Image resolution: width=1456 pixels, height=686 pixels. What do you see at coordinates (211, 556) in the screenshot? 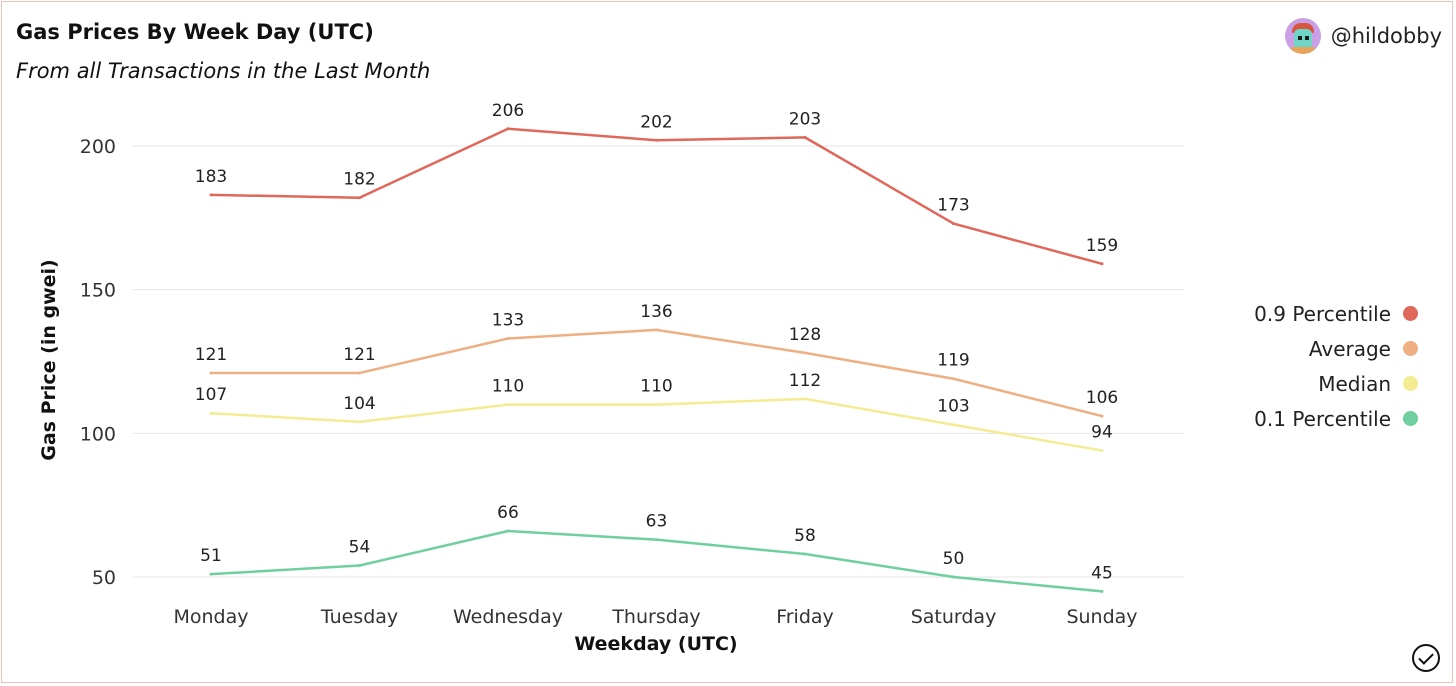
I see `data-label: 51` at bounding box center [211, 556].